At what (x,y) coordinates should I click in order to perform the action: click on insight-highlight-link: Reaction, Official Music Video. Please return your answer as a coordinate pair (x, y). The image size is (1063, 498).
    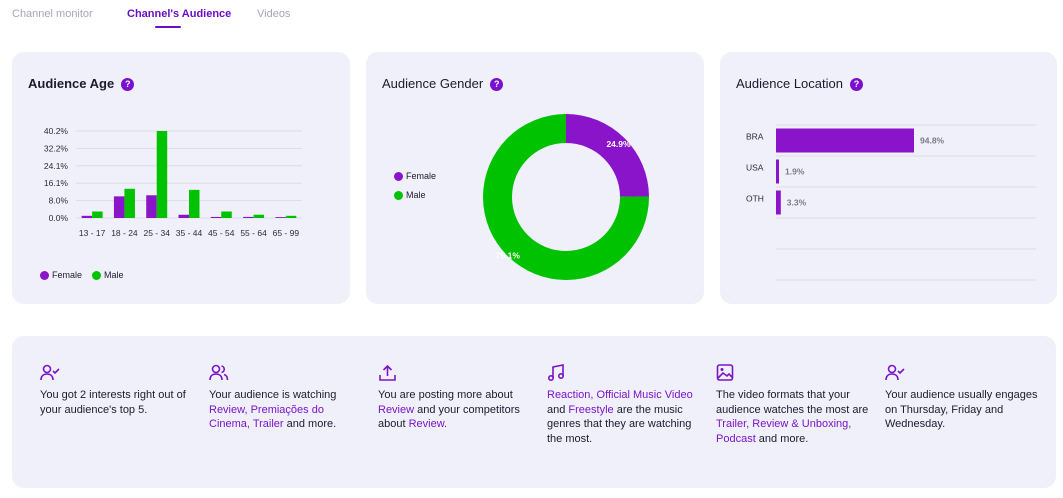
    Looking at the image, I should click on (620, 395).